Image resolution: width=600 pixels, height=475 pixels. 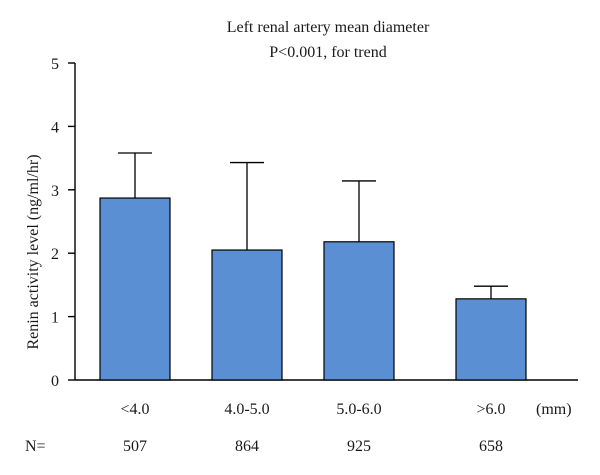 What do you see at coordinates (55, 64) in the screenshot?
I see `y-tick-label: 5` at bounding box center [55, 64].